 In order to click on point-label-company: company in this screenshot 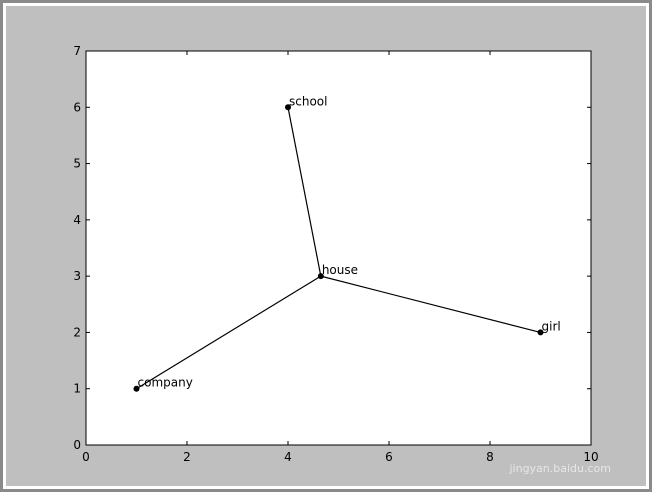, I will do `click(165, 383)`.